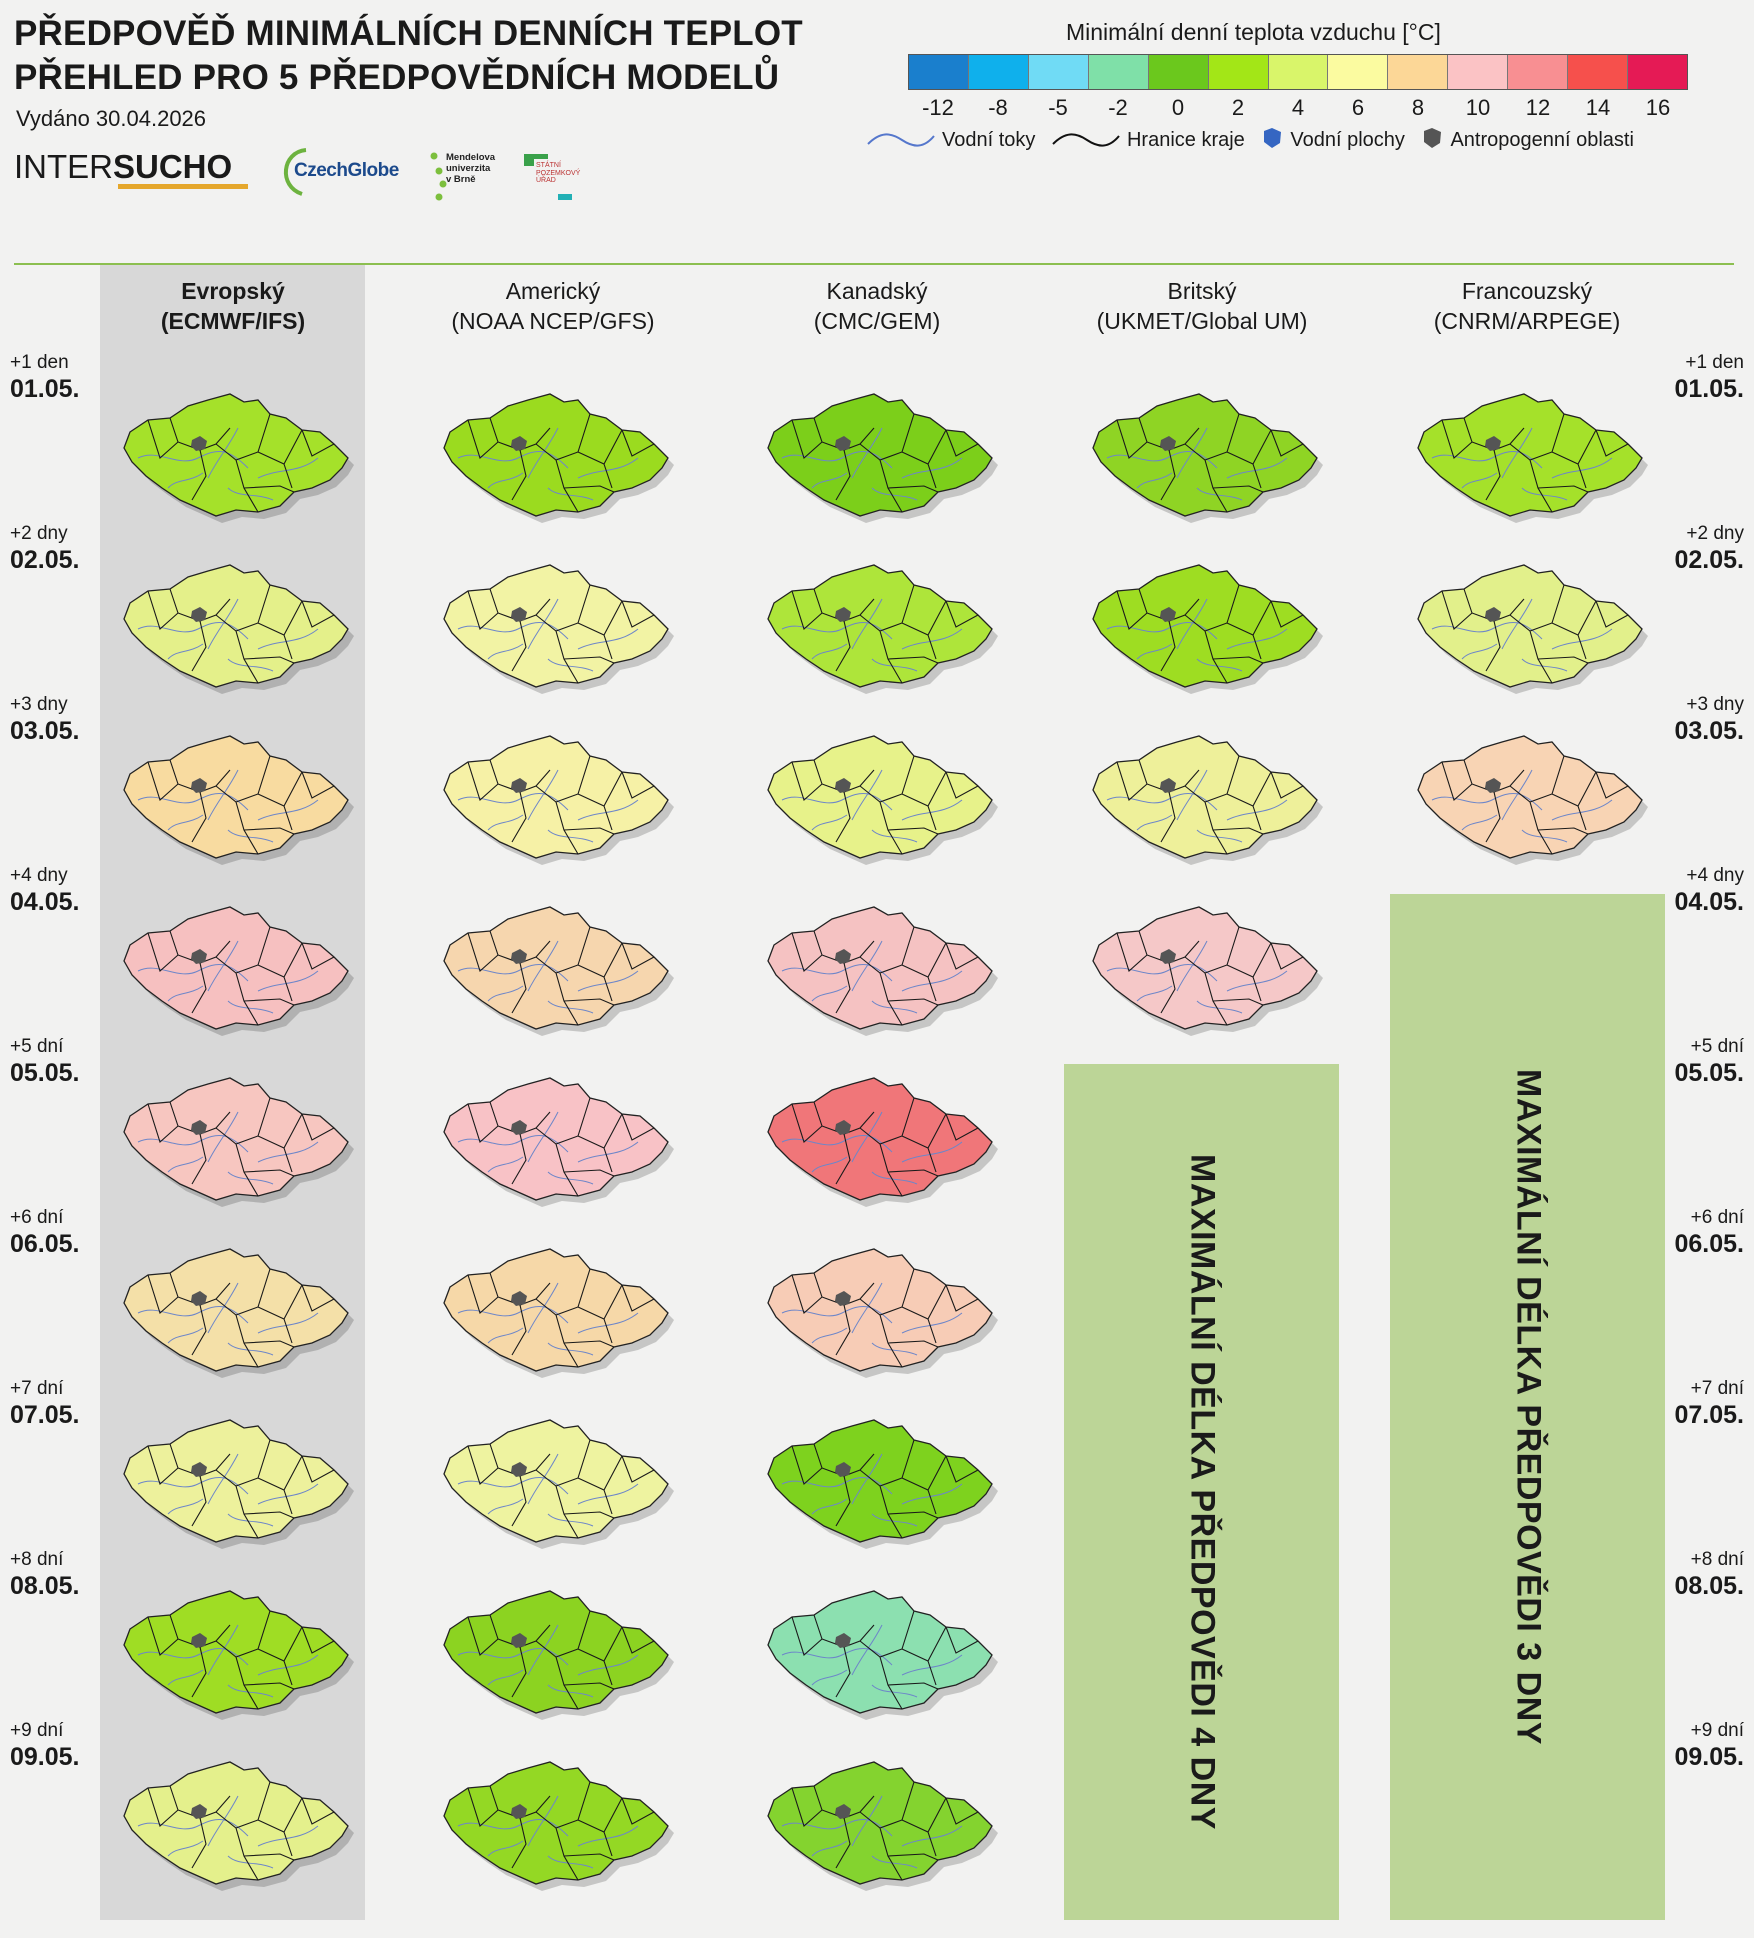  I want to click on model-name: Evropský, so click(233, 291).